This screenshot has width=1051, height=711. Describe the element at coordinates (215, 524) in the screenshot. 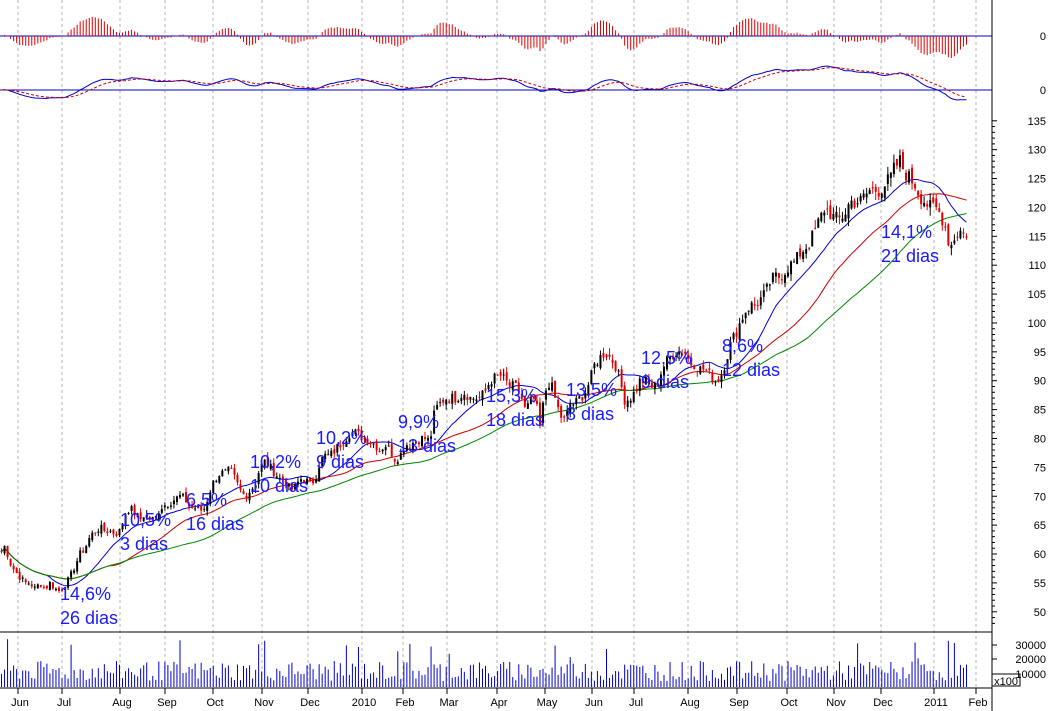

I see `annotation-days: 16 dias` at that location.